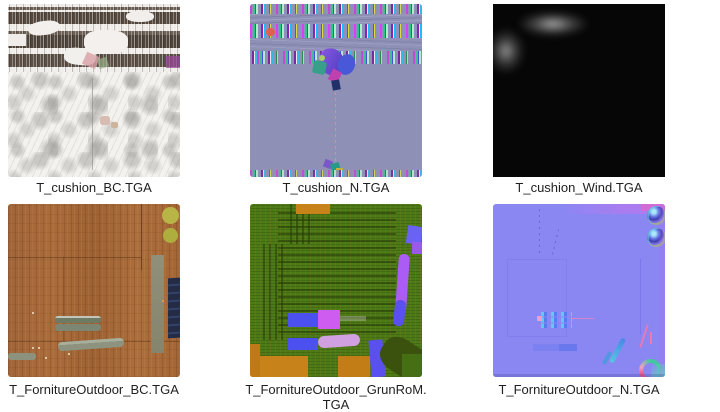 Image resolution: width=720 pixels, height=412 pixels. I want to click on file-label-t-fornitureoutdoor-bc: T_FornitureOutdoor_BC.TGA, so click(104, 389).